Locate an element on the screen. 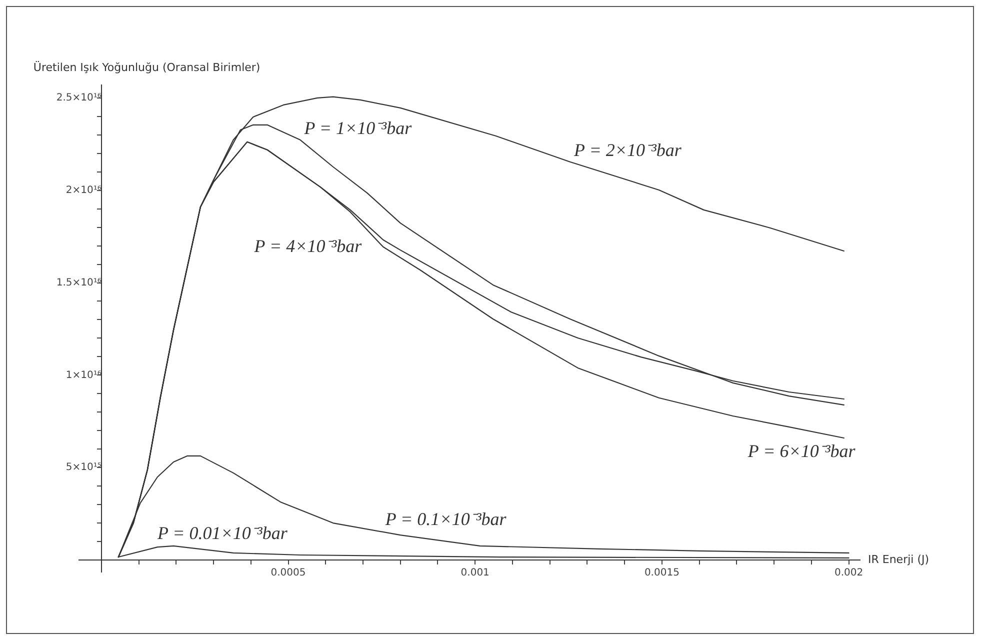 This screenshot has width=983, height=644. y-tick-label: 2×10¹⁶ is located at coordinates (84, 190).